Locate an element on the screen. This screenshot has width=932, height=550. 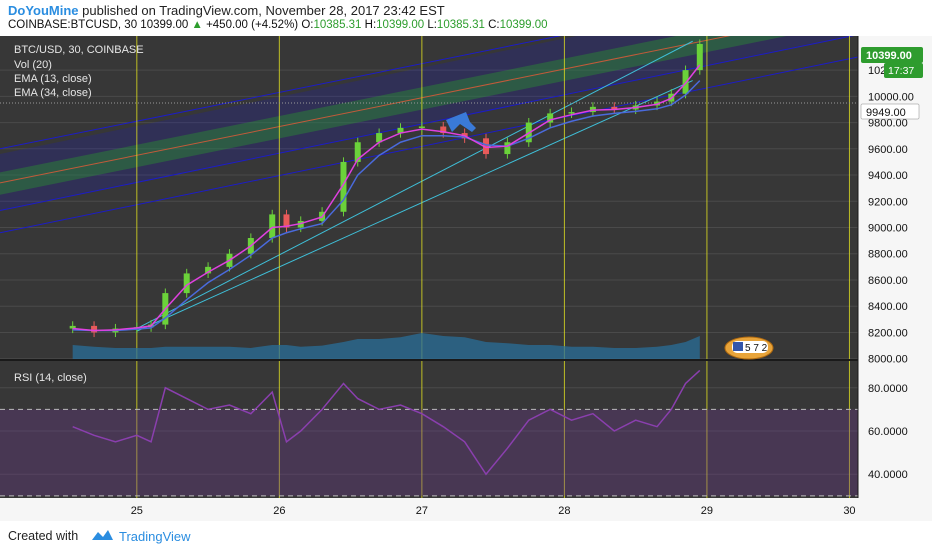
y-tick-label: 9800.00 is located at coordinates (888, 124).